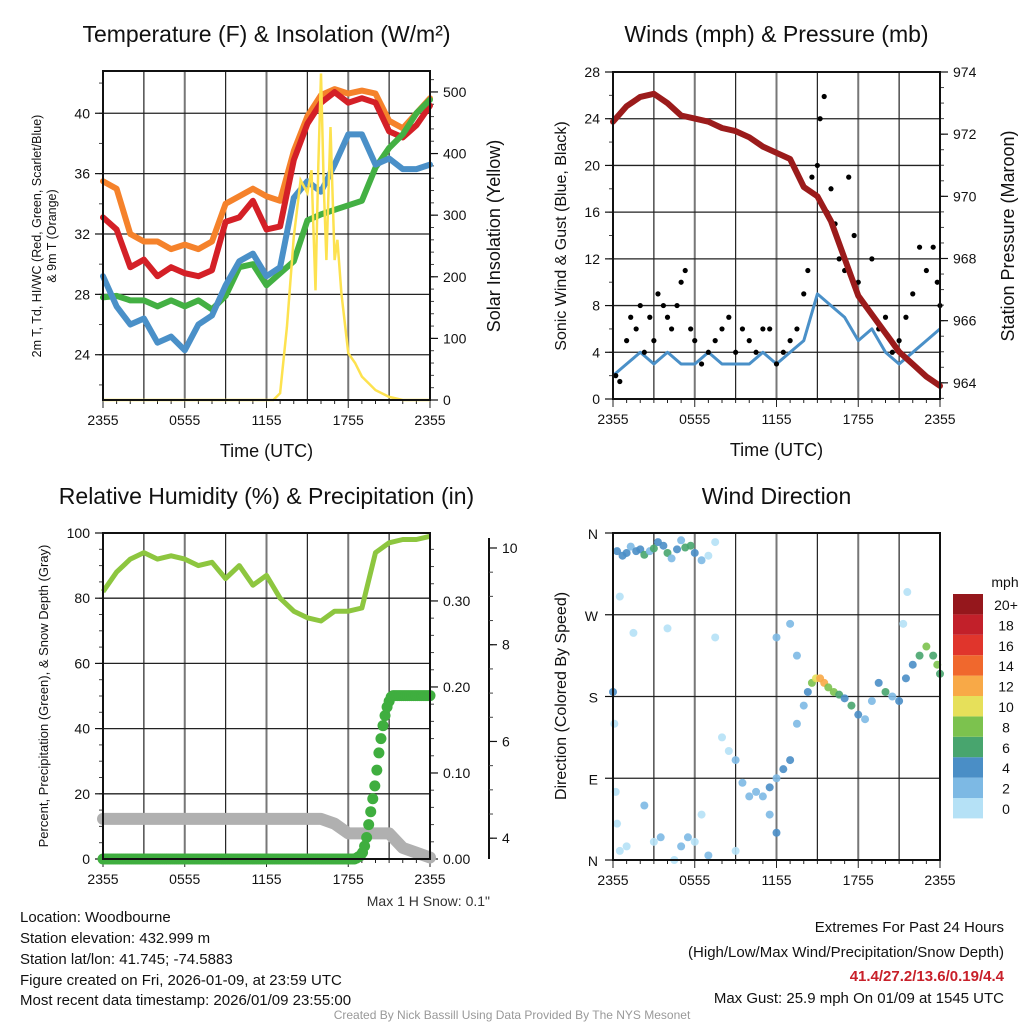 This screenshot has height=1024, width=1024. I want to click on extremes-values: 41.4/27.2/13.6/0.19/4.4, so click(927, 976).